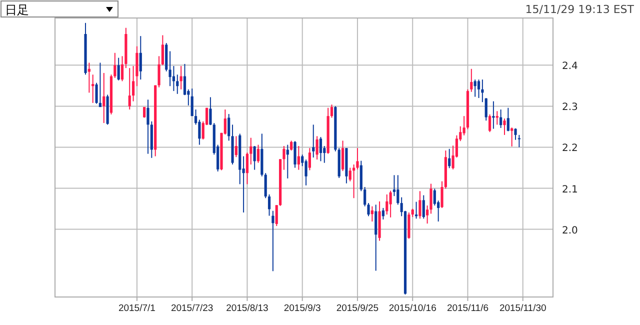 Image resolution: width=640 pixels, height=325 pixels. What do you see at coordinates (570, 190) in the screenshot?
I see `y-tick-label: 2.1` at bounding box center [570, 190].